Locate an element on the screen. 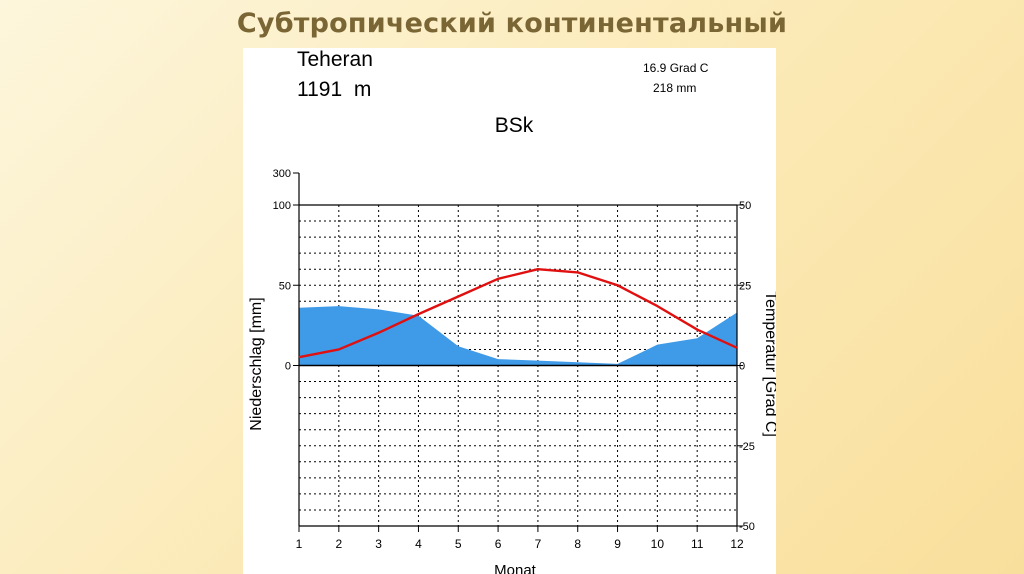  right-tick-label: 50 is located at coordinates (745, 206).